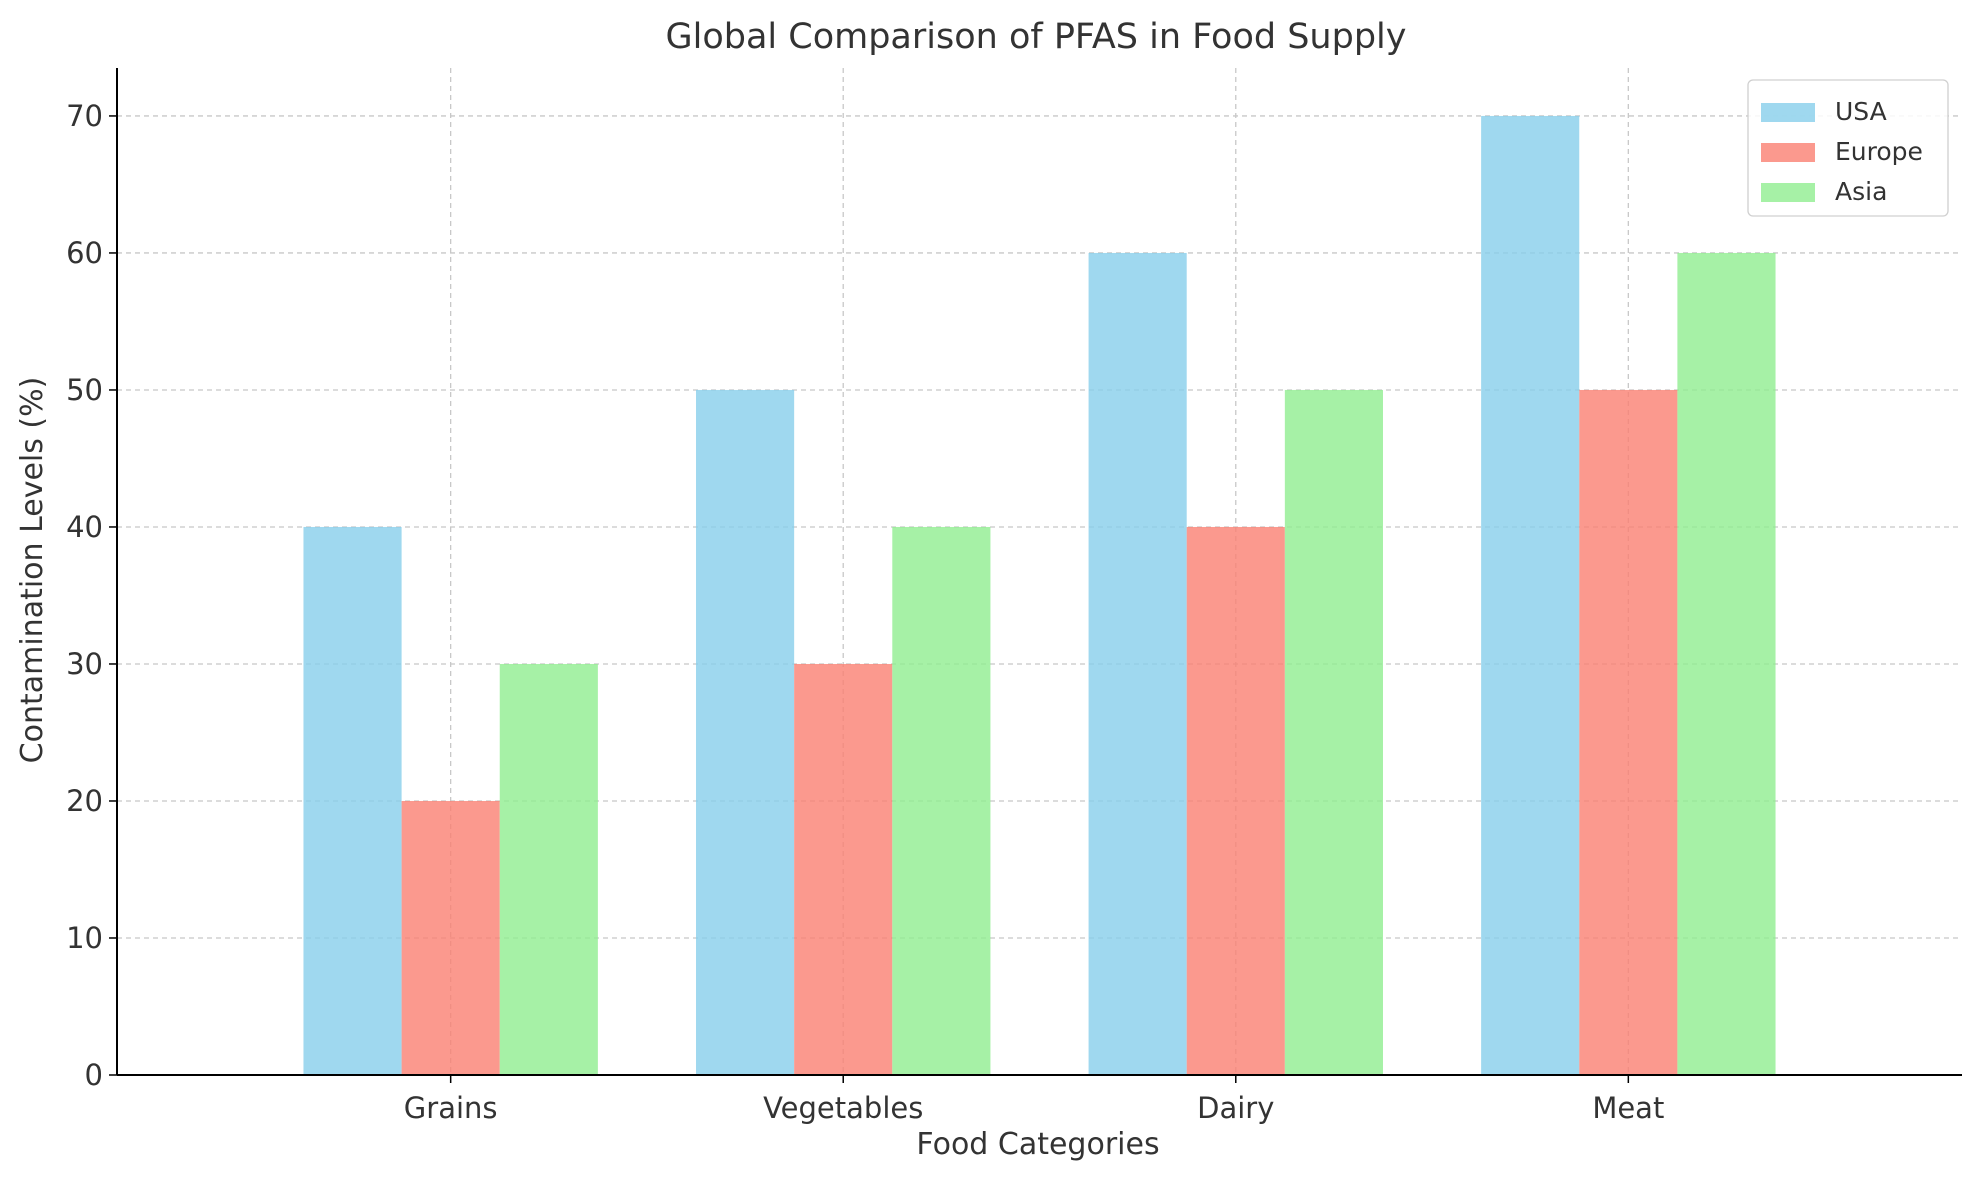  I want to click on legend-swatch-europe, so click(1788, 152).